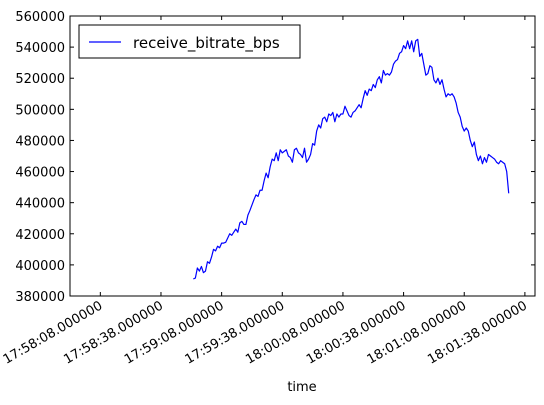  I want to click on y-tick-label: 400000, so click(40, 266).